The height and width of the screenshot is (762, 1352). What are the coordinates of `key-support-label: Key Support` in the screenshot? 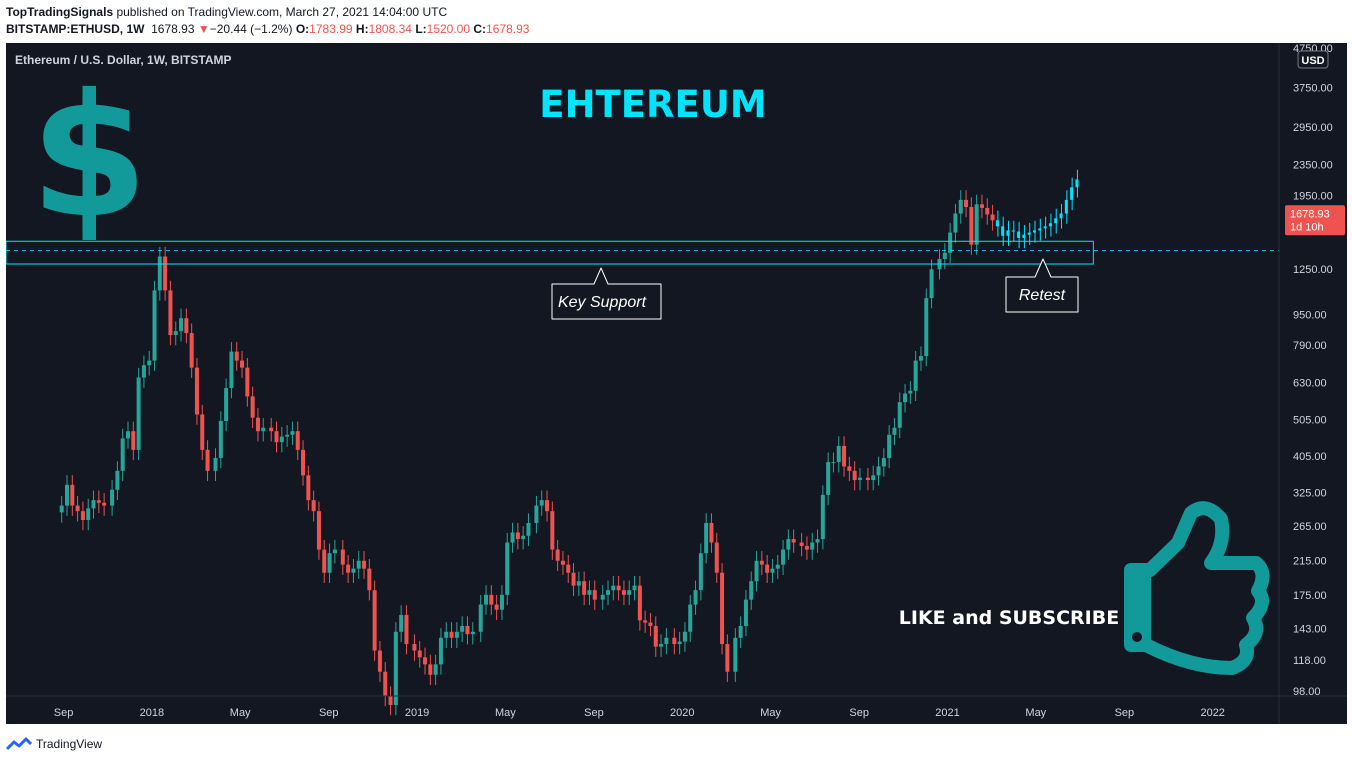 It's located at (602, 302).